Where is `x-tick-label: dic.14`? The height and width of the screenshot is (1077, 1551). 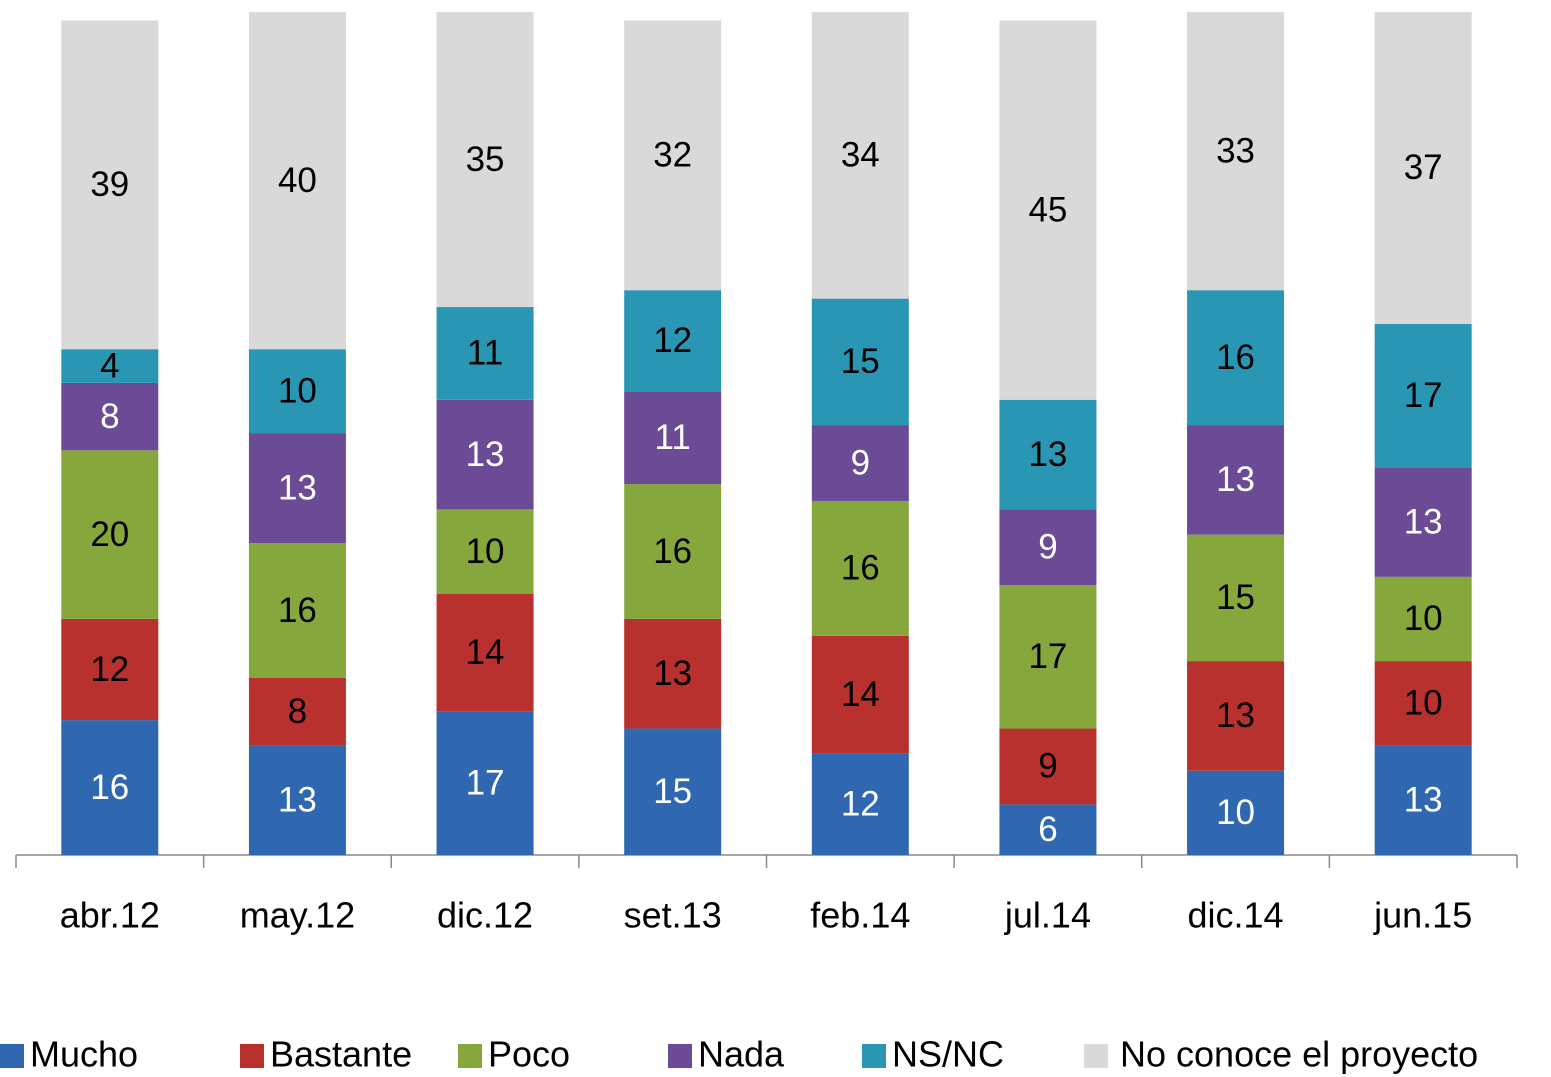 x-tick-label: dic.14 is located at coordinates (1236, 915).